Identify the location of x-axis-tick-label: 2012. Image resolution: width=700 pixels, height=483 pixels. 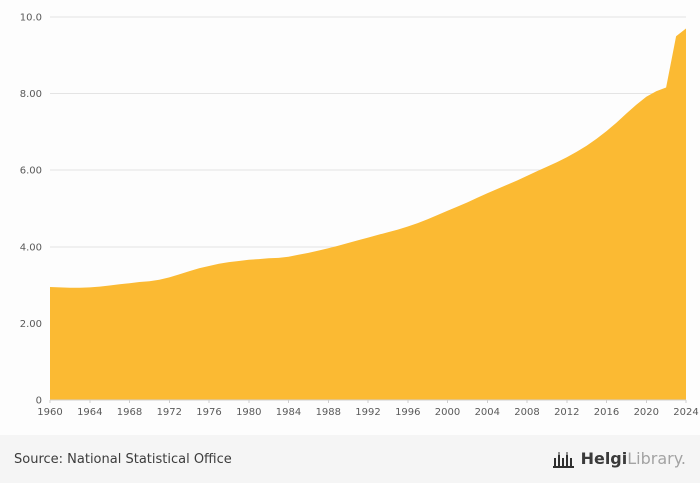
(566, 412).